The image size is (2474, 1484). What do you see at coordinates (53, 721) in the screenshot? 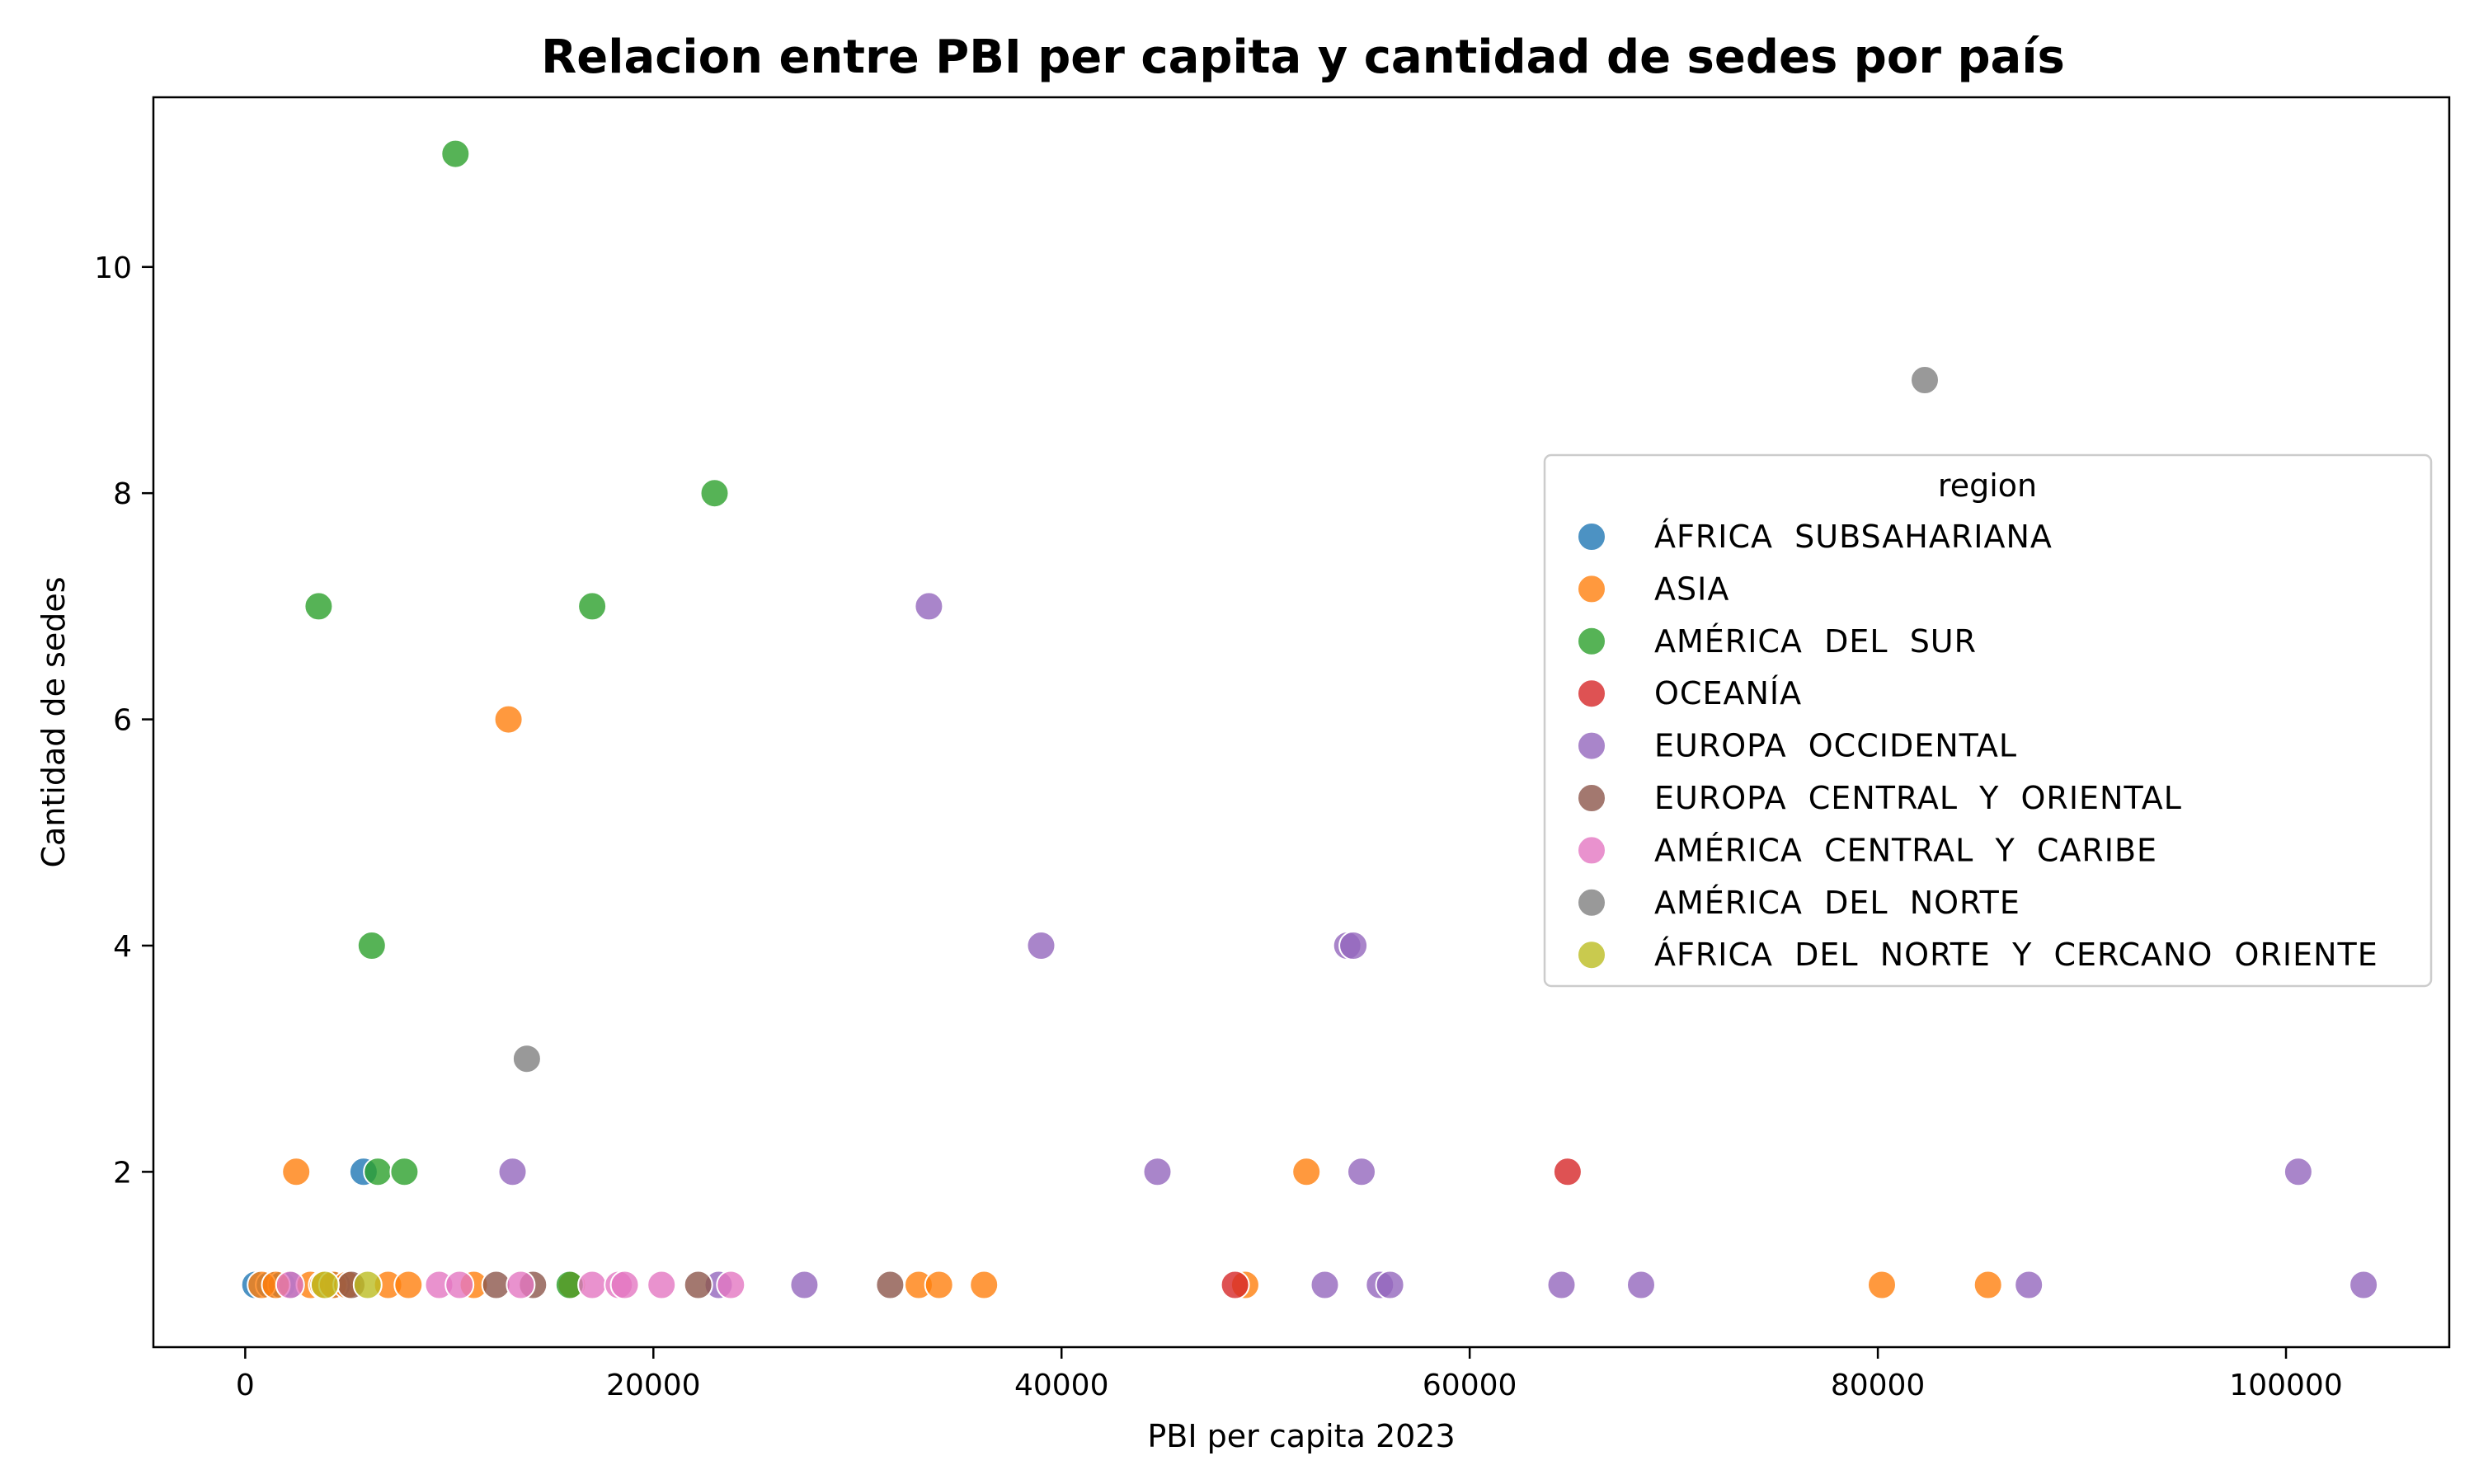
I see `y-axis-label: Cantidad de sedes` at bounding box center [53, 721].